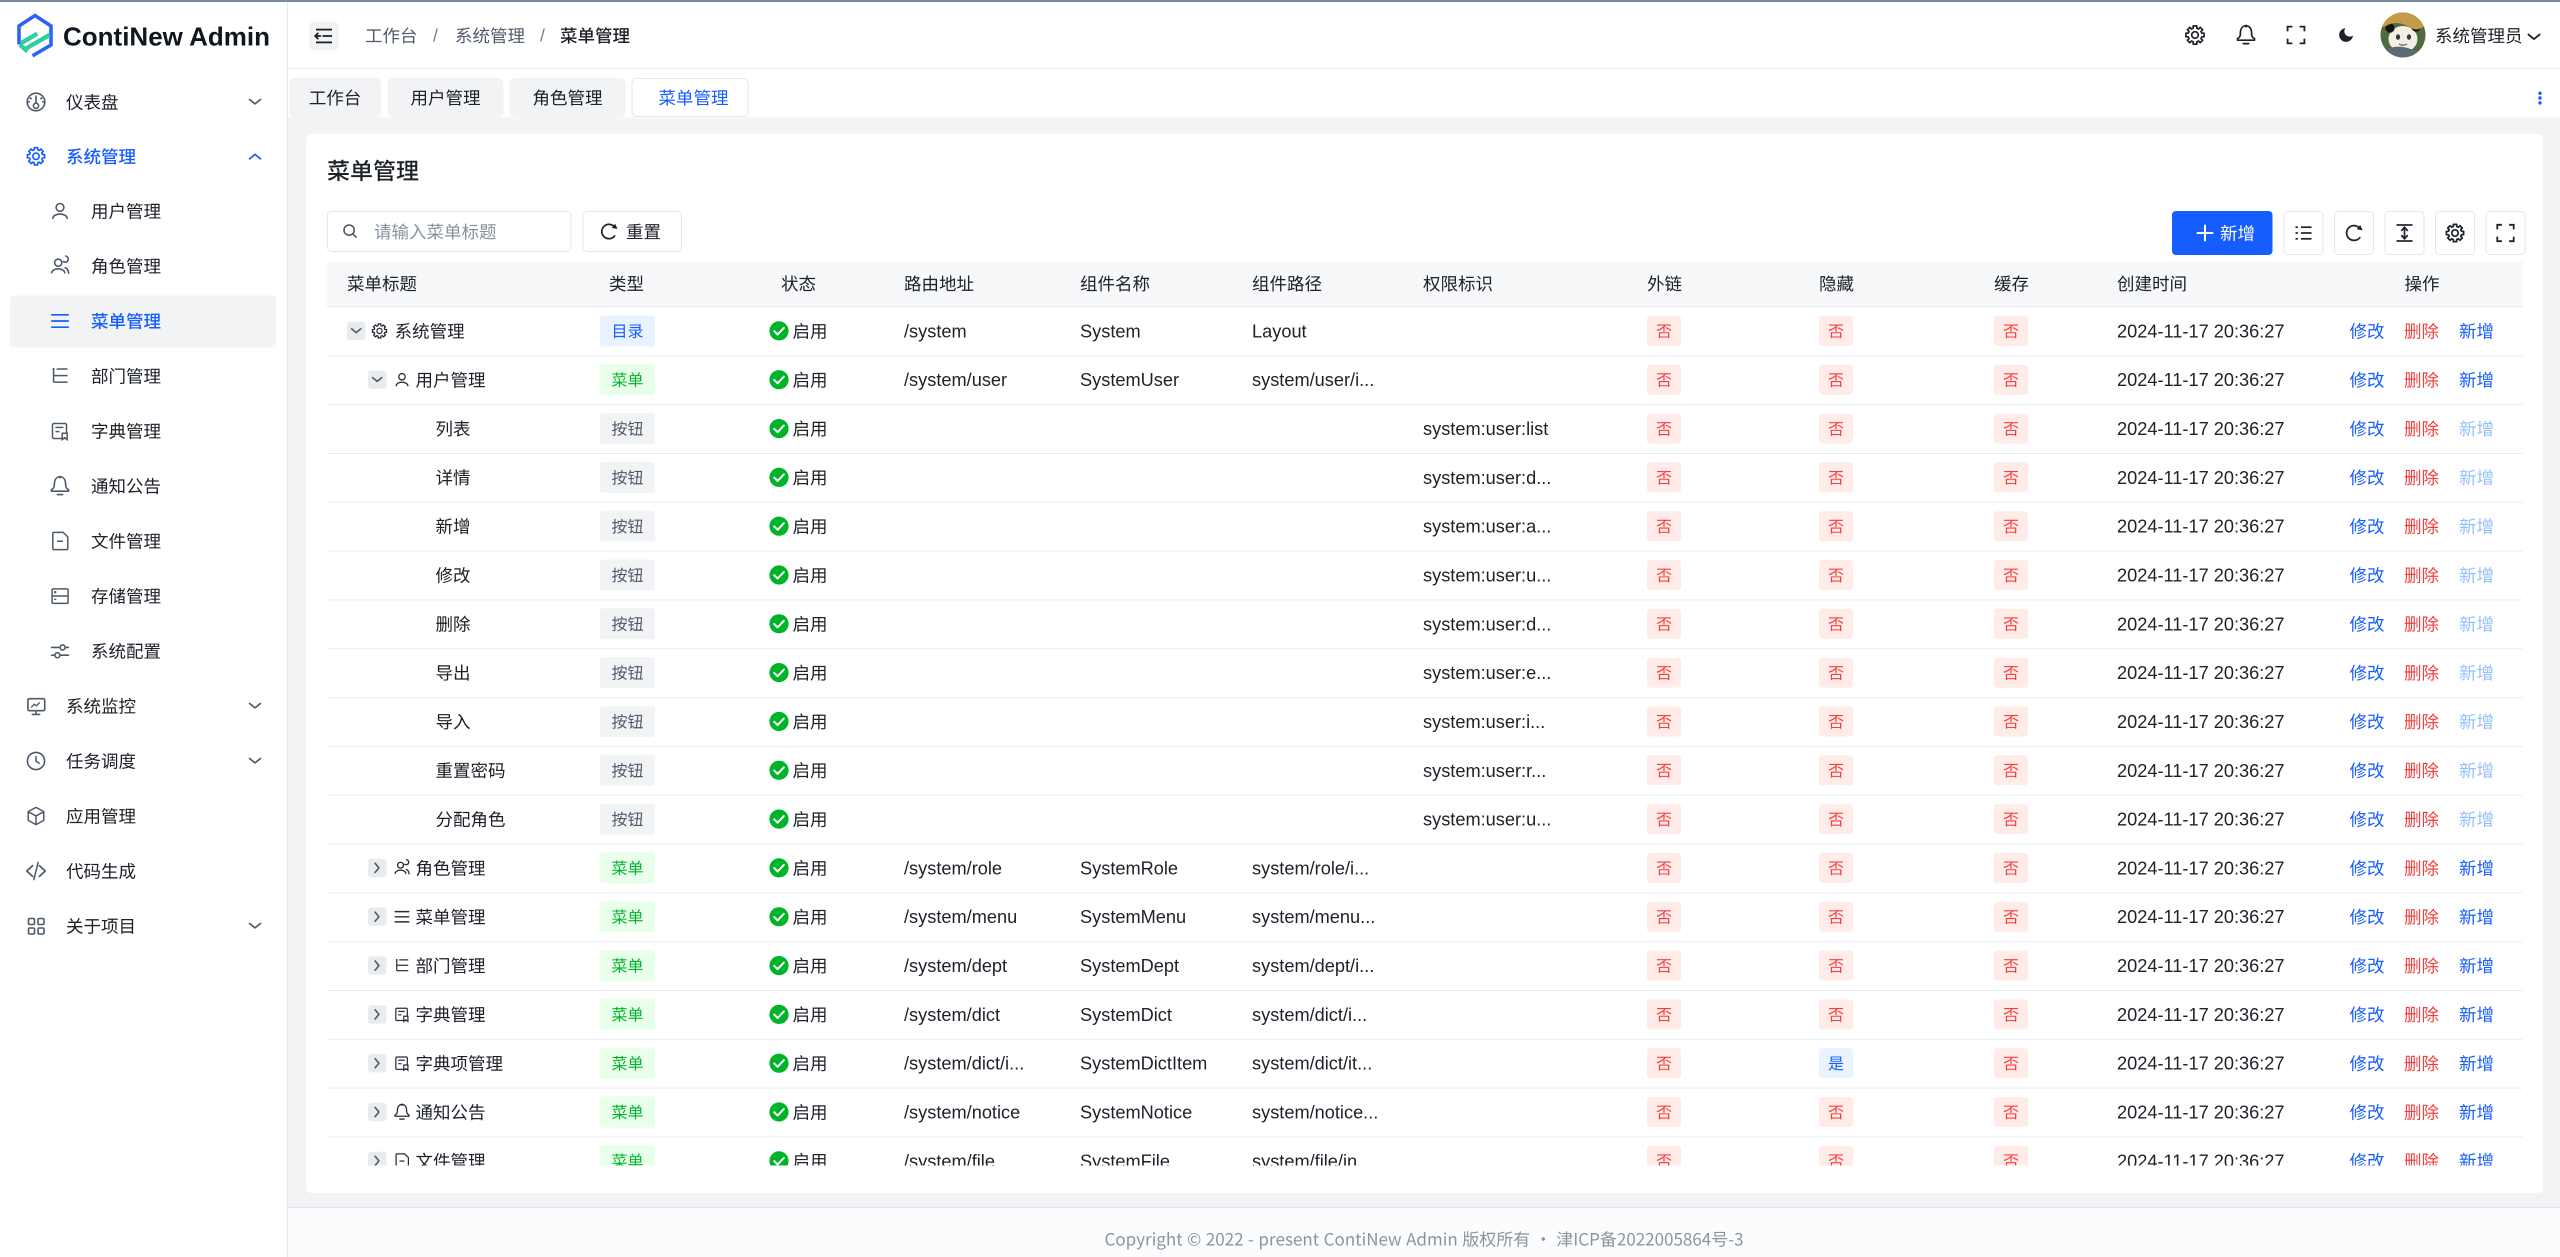  What do you see at coordinates (949, 1161) in the screenshot?
I see `svg-text: /system/file` at bounding box center [949, 1161].